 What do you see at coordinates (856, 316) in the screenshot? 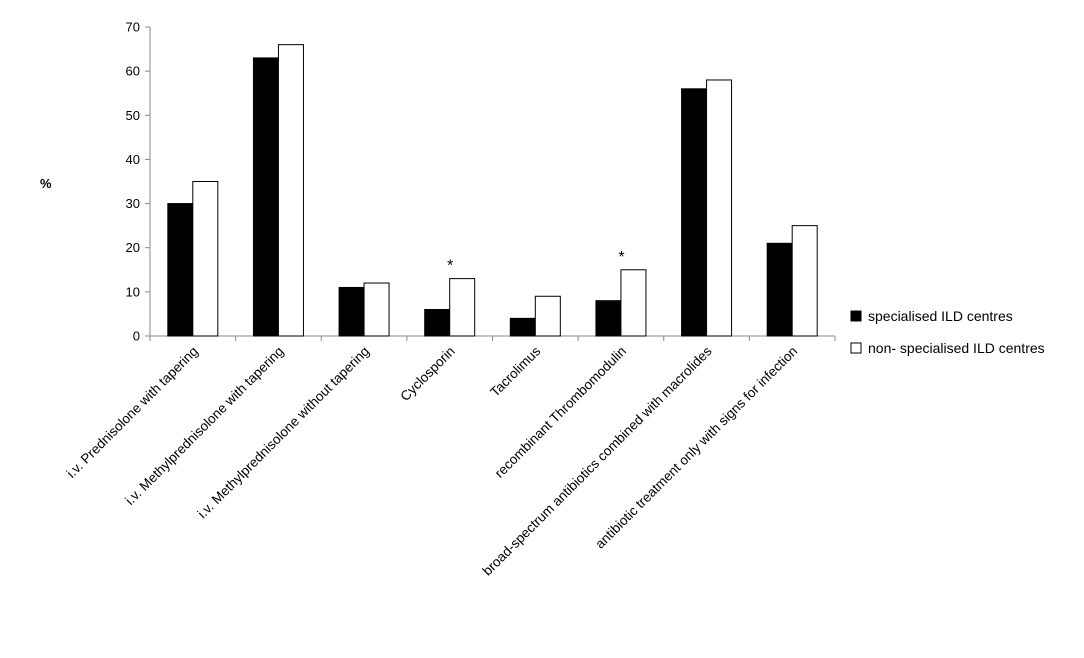
I see `legend-swatch-specialised` at bounding box center [856, 316].